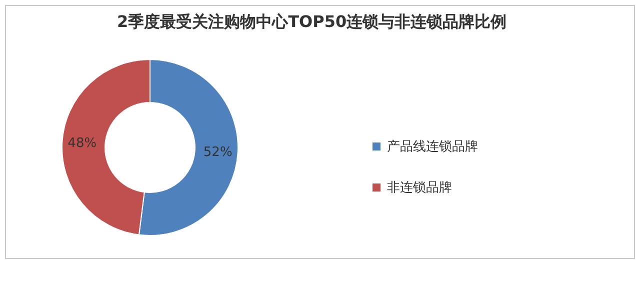 The width and height of the screenshot is (640, 291). I want to click on data-label: 48%, so click(82, 144).